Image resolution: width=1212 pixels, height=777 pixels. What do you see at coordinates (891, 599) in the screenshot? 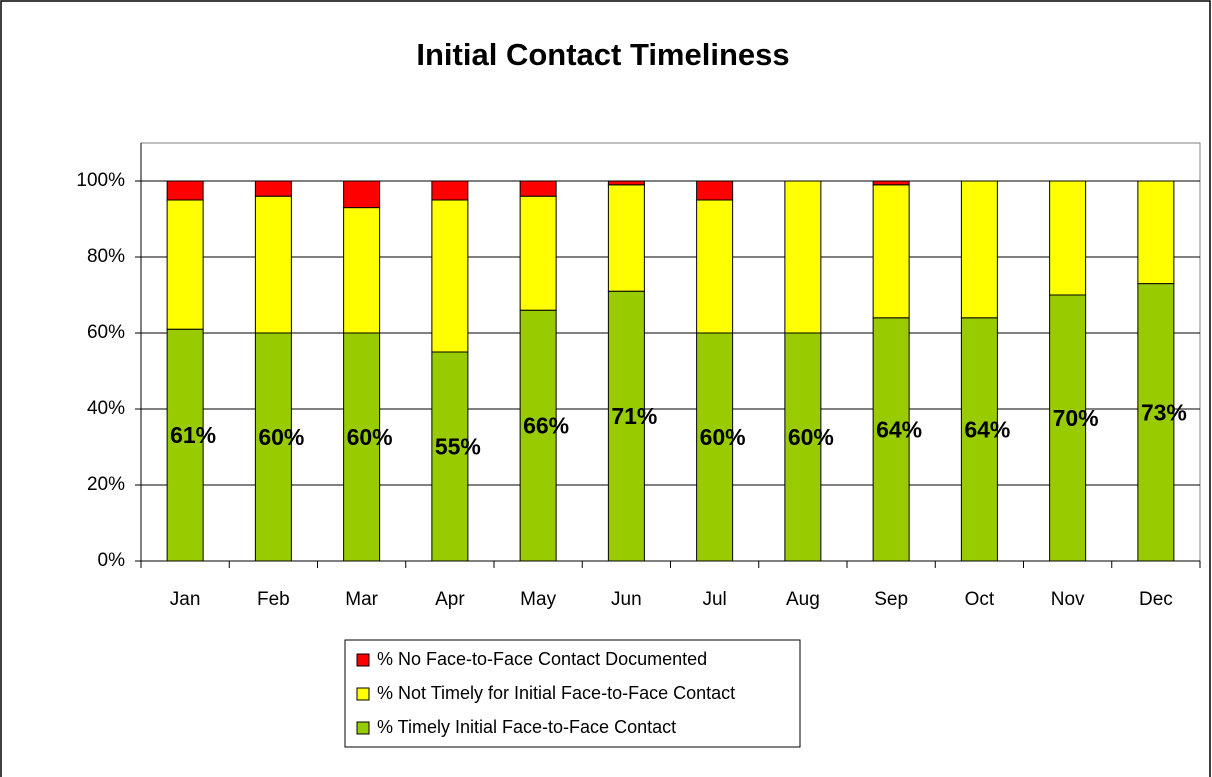
I see `x-tick-label: Sep` at bounding box center [891, 599].